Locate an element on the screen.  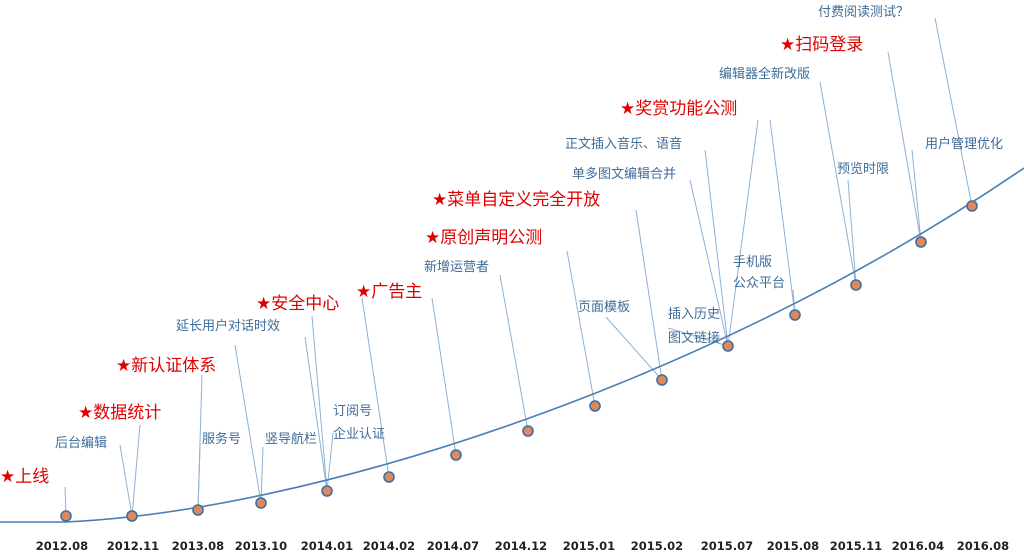
date-tick-label: 2014.12 is located at coordinates (521, 546).